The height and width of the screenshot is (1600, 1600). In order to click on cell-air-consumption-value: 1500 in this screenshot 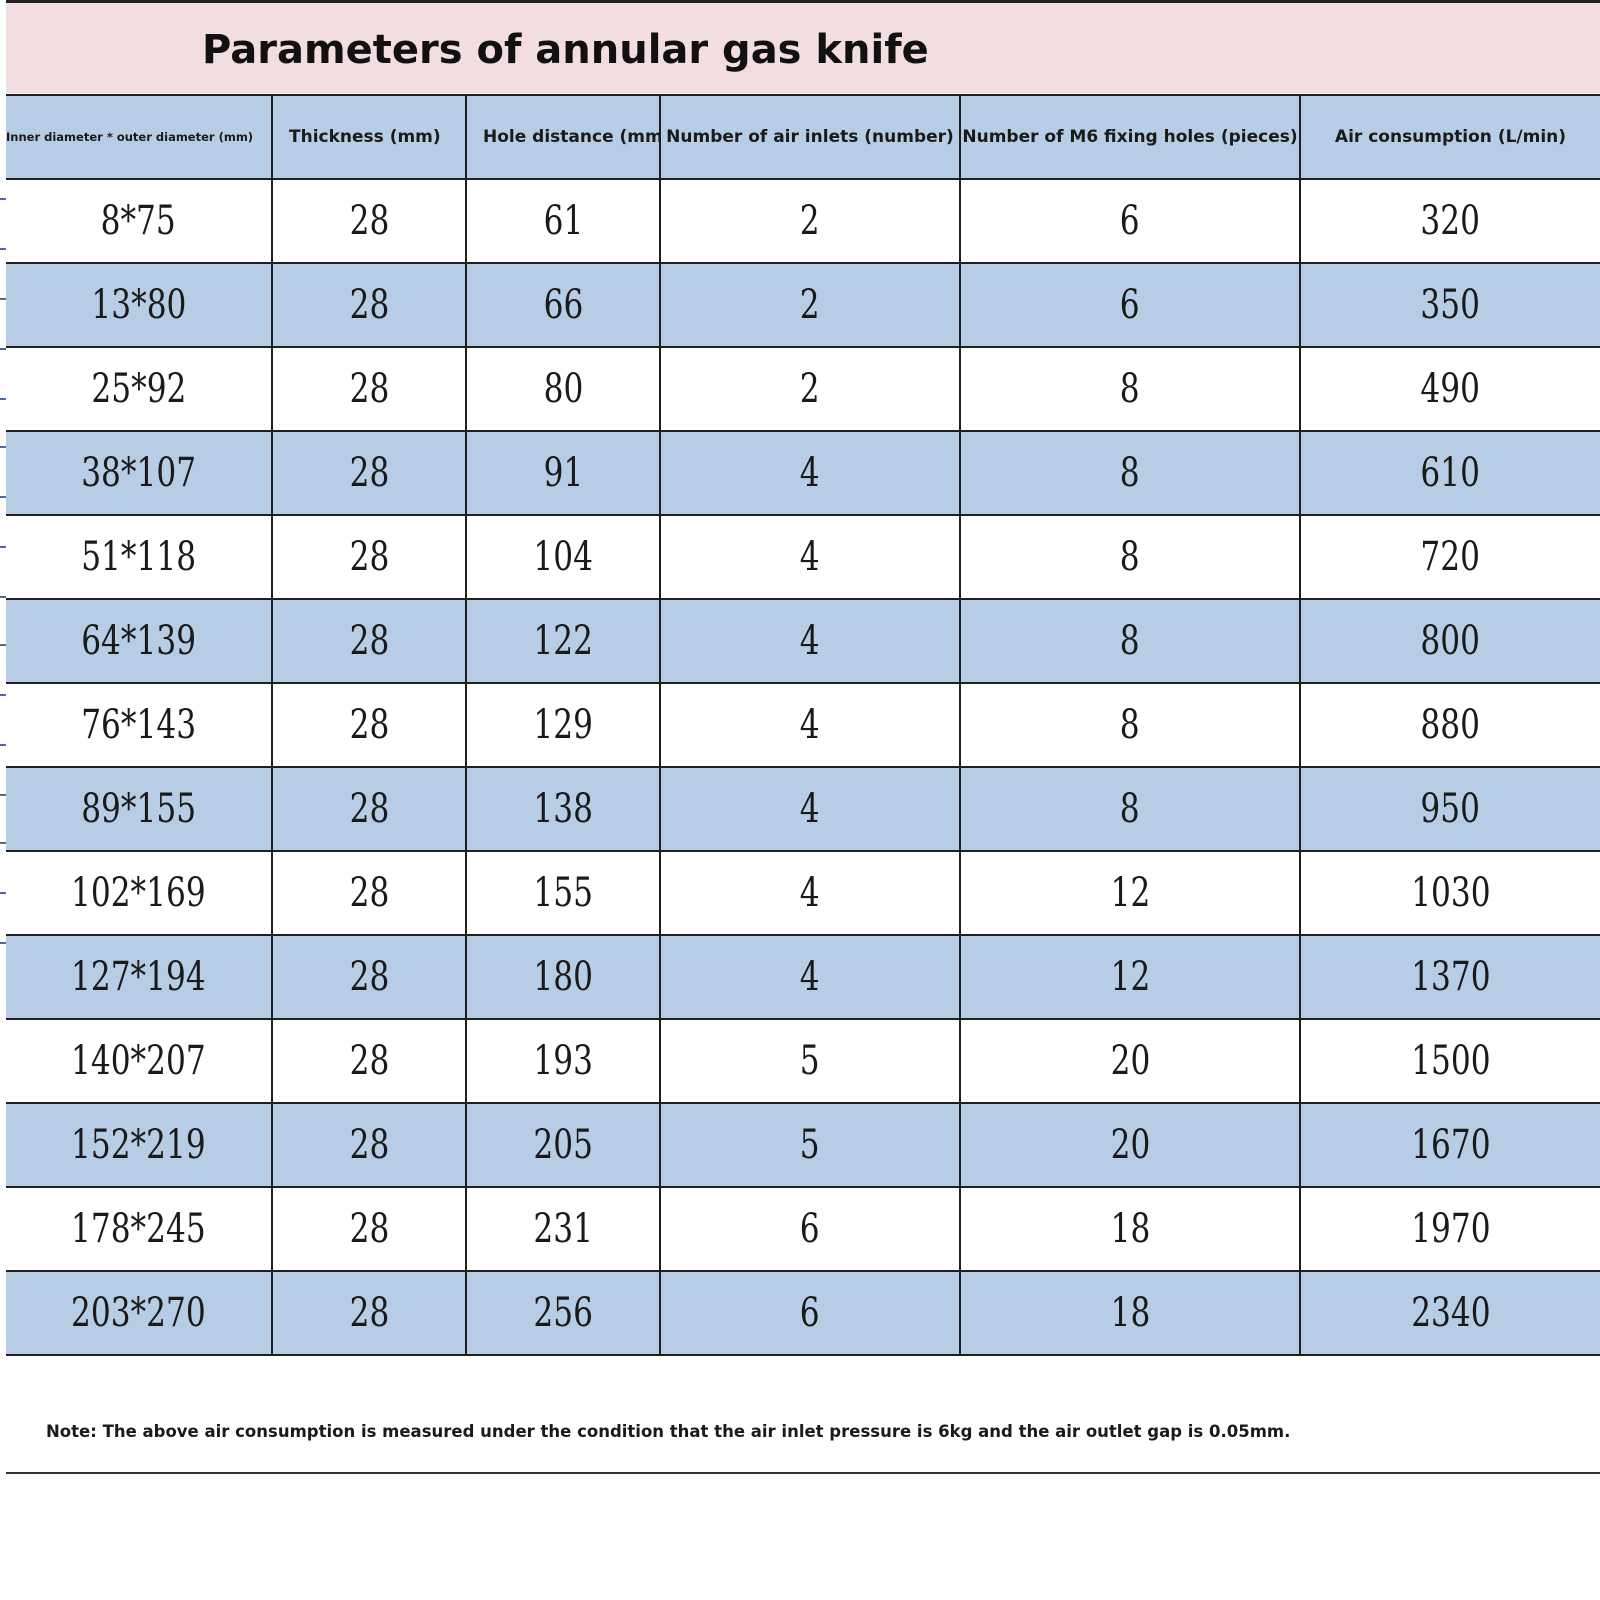, I will do `click(1450, 1061)`.